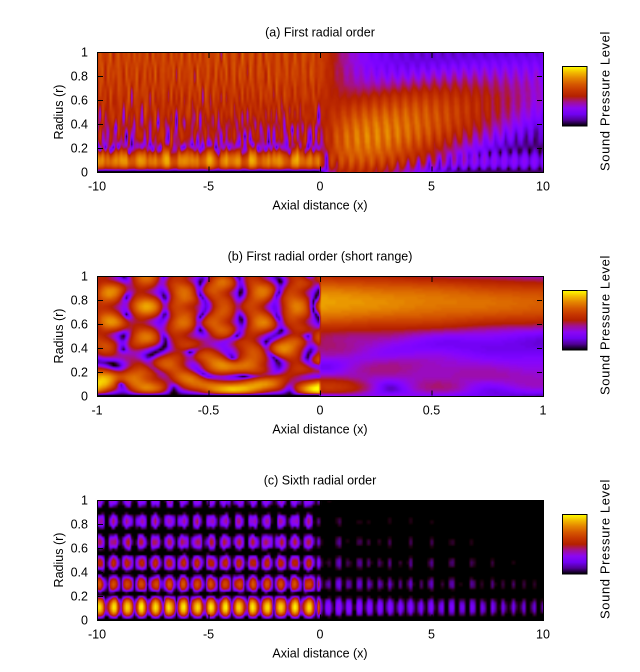  Describe the element at coordinates (96, 411) in the screenshot. I see `svg-text: -1` at that location.